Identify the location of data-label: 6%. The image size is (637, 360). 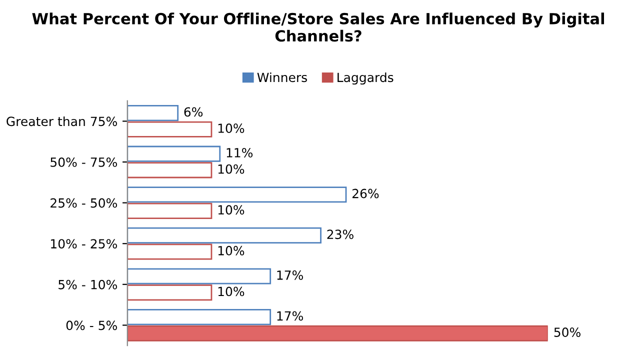
(193, 112).